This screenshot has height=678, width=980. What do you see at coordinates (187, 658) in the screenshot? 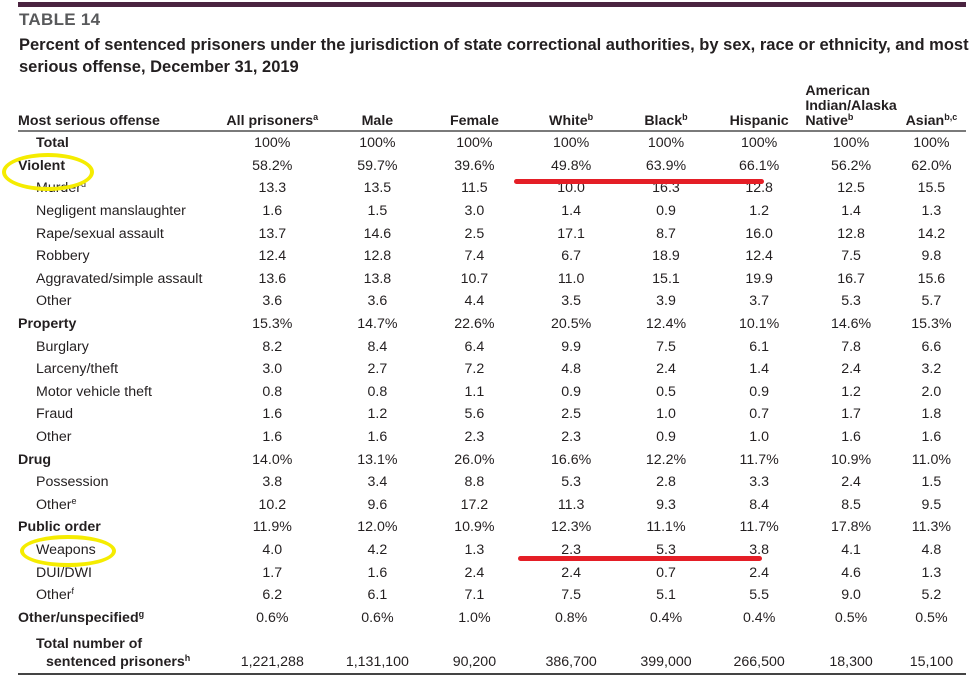
I see `footnote-marker: h` at bounding box center [187, 658].